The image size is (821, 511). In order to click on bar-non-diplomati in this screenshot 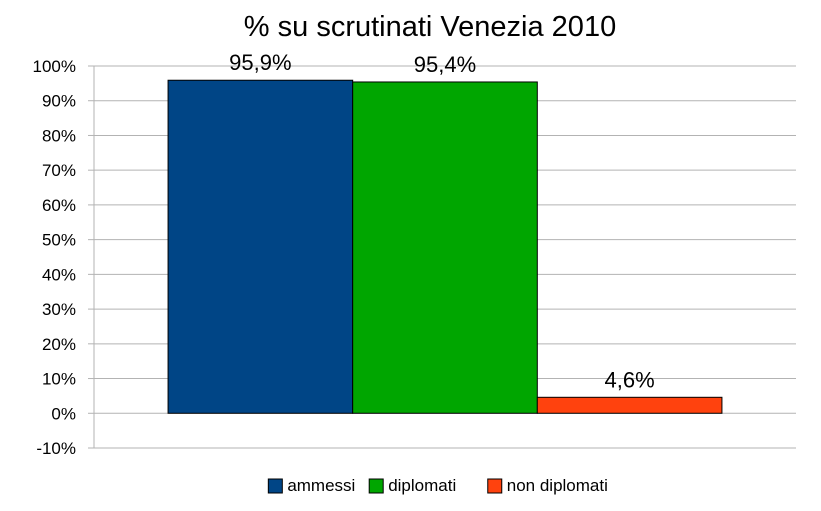, I will do `click(629, 405)`.